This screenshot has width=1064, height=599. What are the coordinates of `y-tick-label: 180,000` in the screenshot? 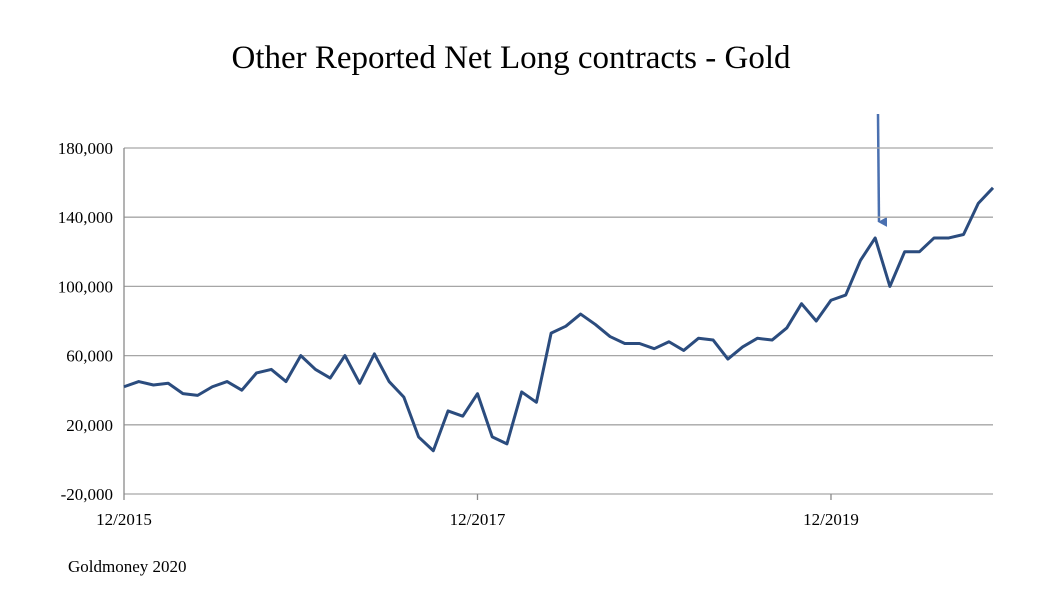 It's located at (85, 148).